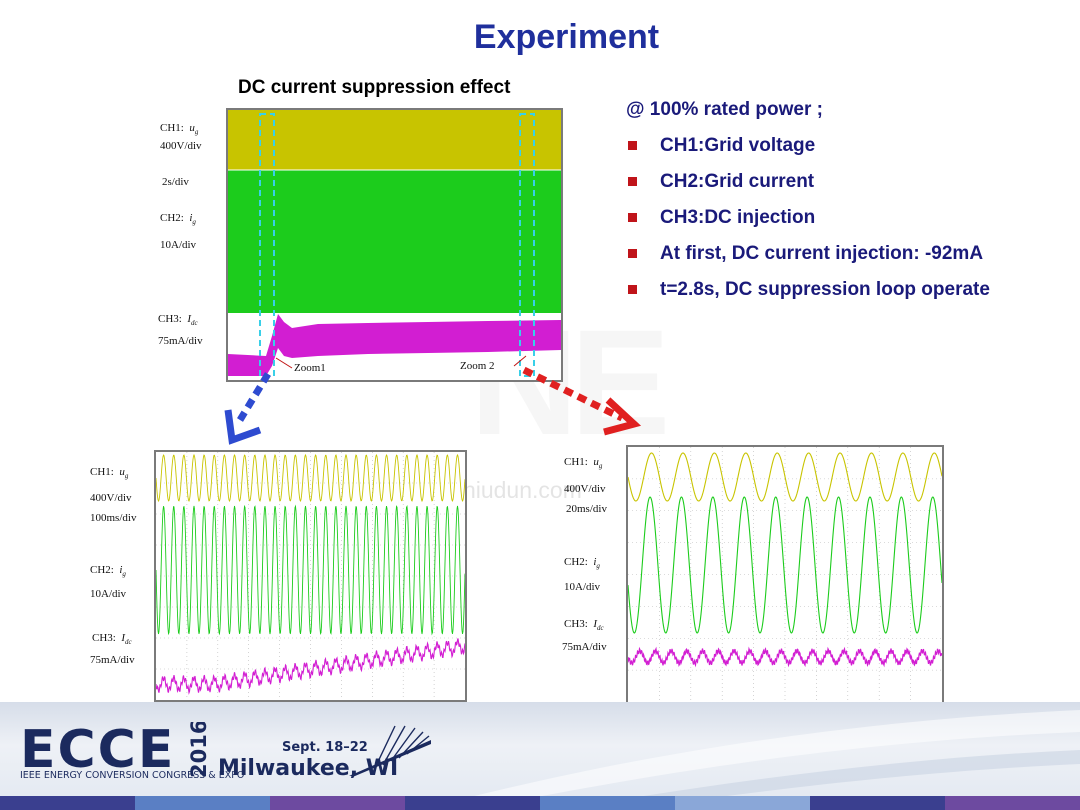 This screenshot has height=810, width=1080. Describe the element at coordinates (175, 182) in the screenshot. I see `timebase: 2s/div` at that location.